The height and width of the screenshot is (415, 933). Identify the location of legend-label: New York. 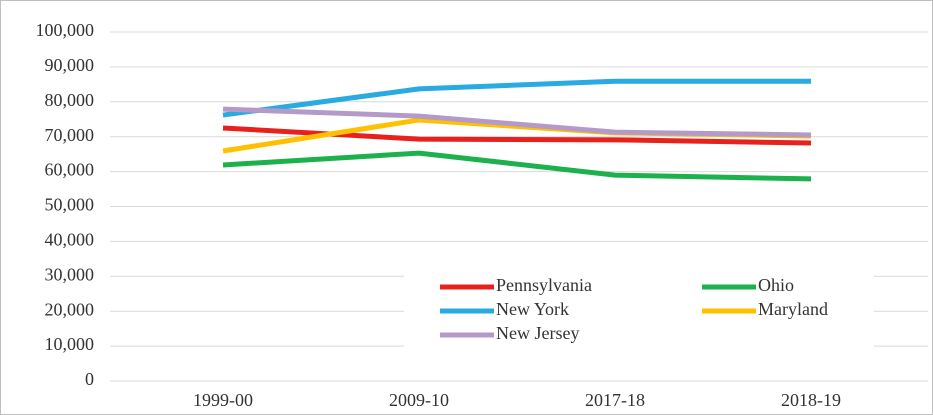
(532, 309).